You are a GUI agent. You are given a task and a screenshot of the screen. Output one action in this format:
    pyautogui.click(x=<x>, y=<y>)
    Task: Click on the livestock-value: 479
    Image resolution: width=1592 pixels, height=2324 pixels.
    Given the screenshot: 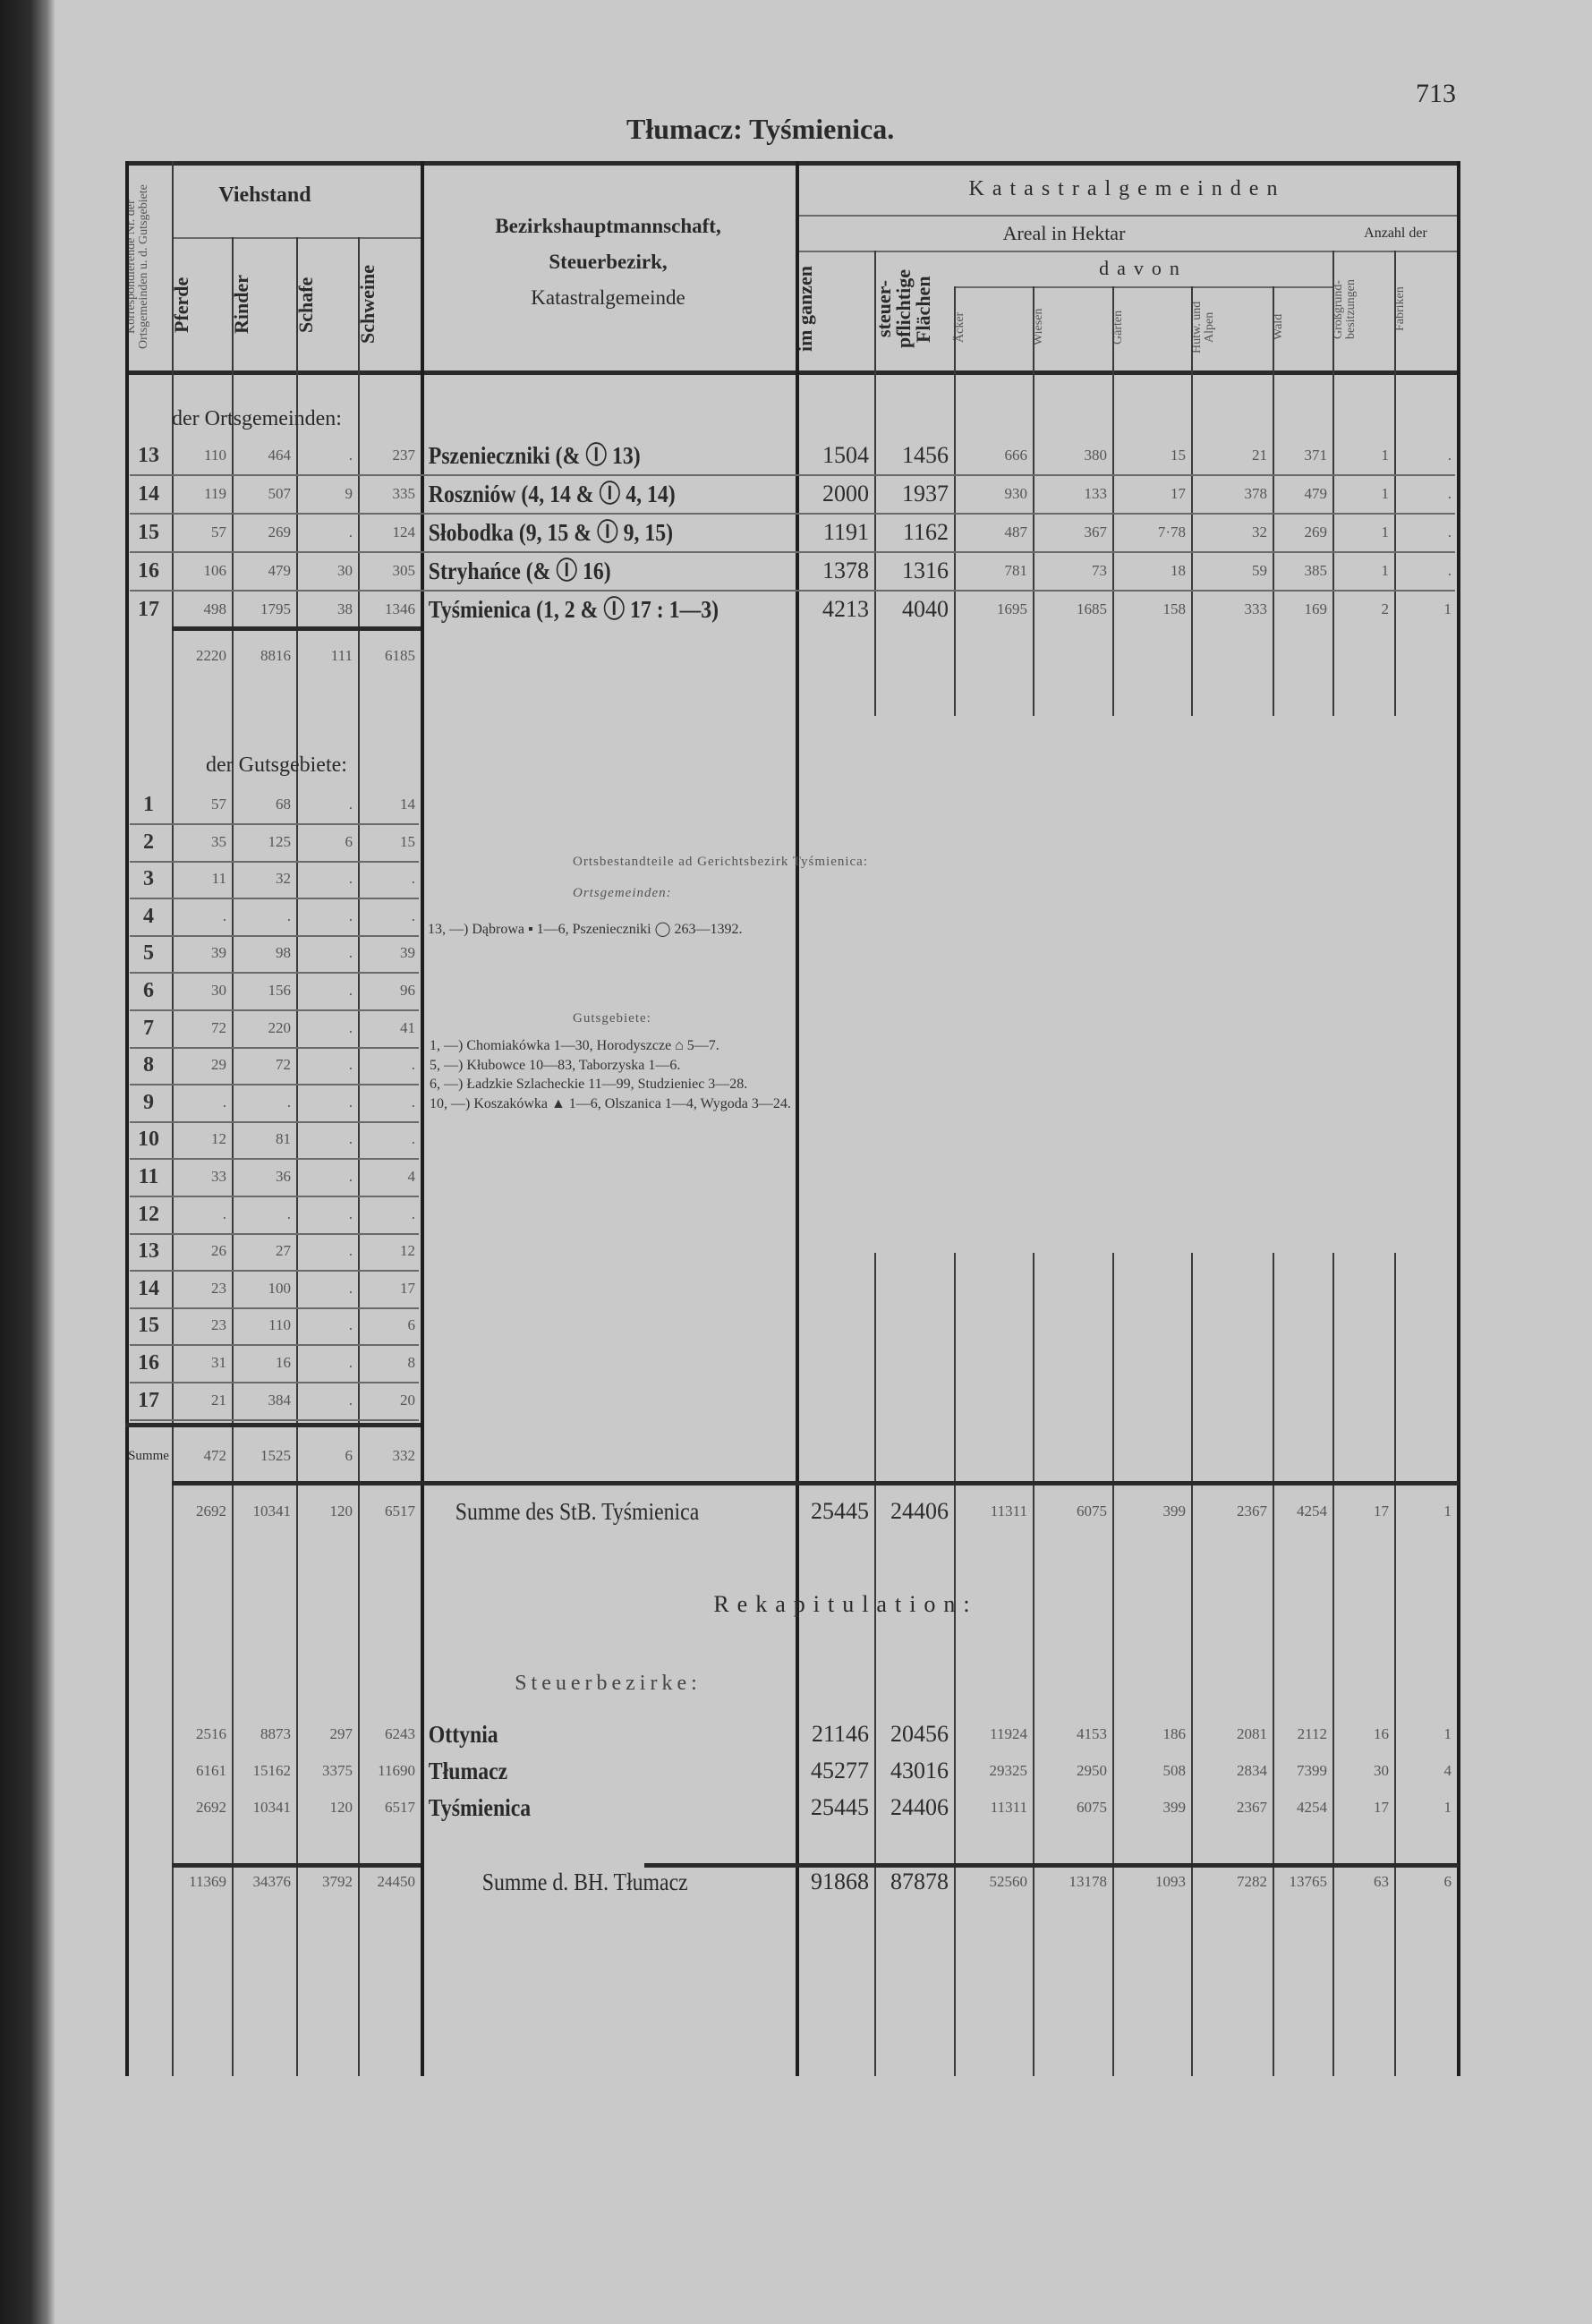 What is the action you would take?
    pyautogui.click(x=280, y=570)
    